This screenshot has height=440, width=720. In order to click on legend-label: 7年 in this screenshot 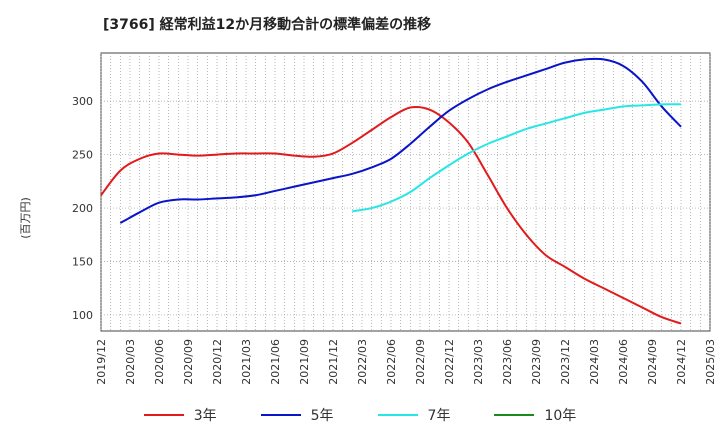, I will do `click(439, 416)`.